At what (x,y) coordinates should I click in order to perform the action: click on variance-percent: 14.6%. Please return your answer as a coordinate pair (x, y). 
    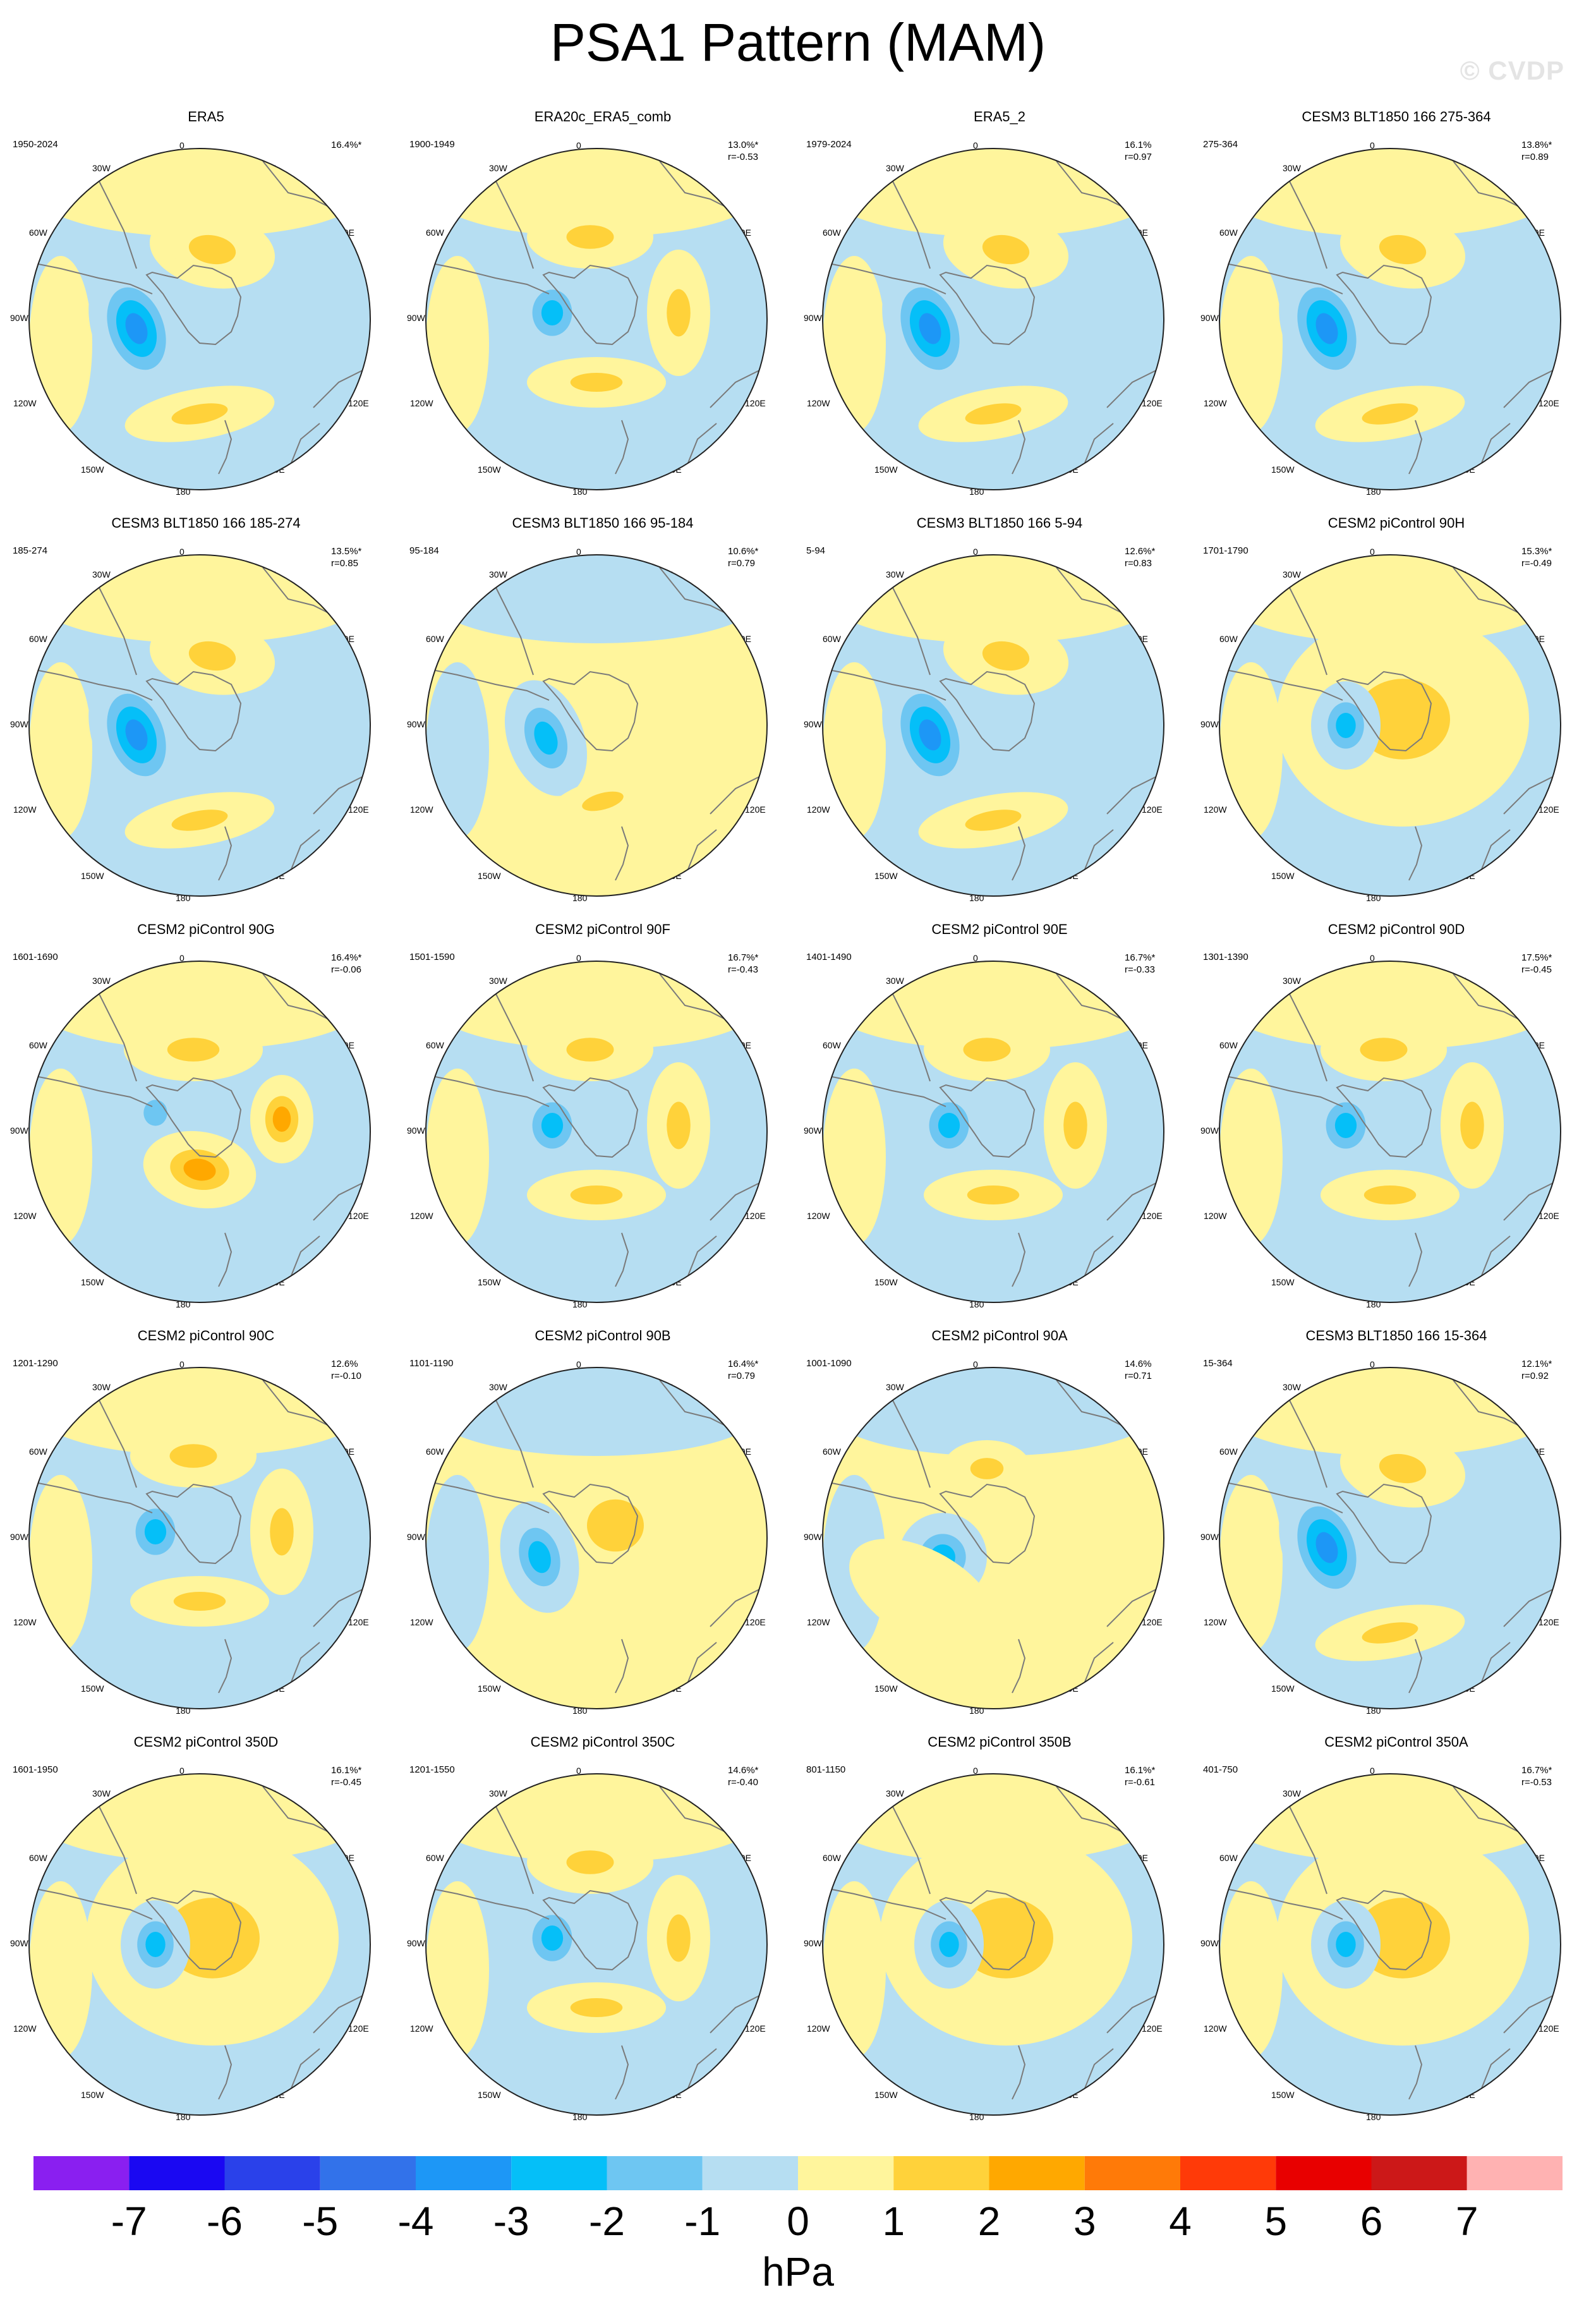
    Looking at the image, I should click on (1138, 1364).